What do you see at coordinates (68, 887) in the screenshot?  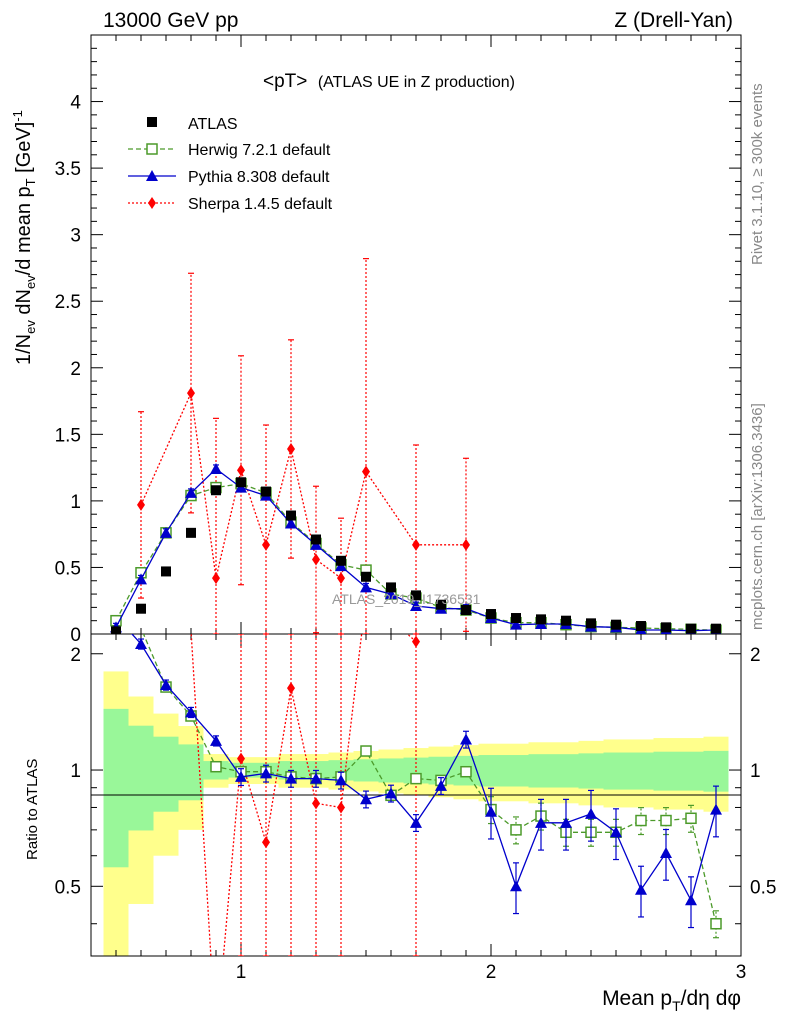 I see `ratio-tick-label-left: 0.5` at bounding box center [68, 887].